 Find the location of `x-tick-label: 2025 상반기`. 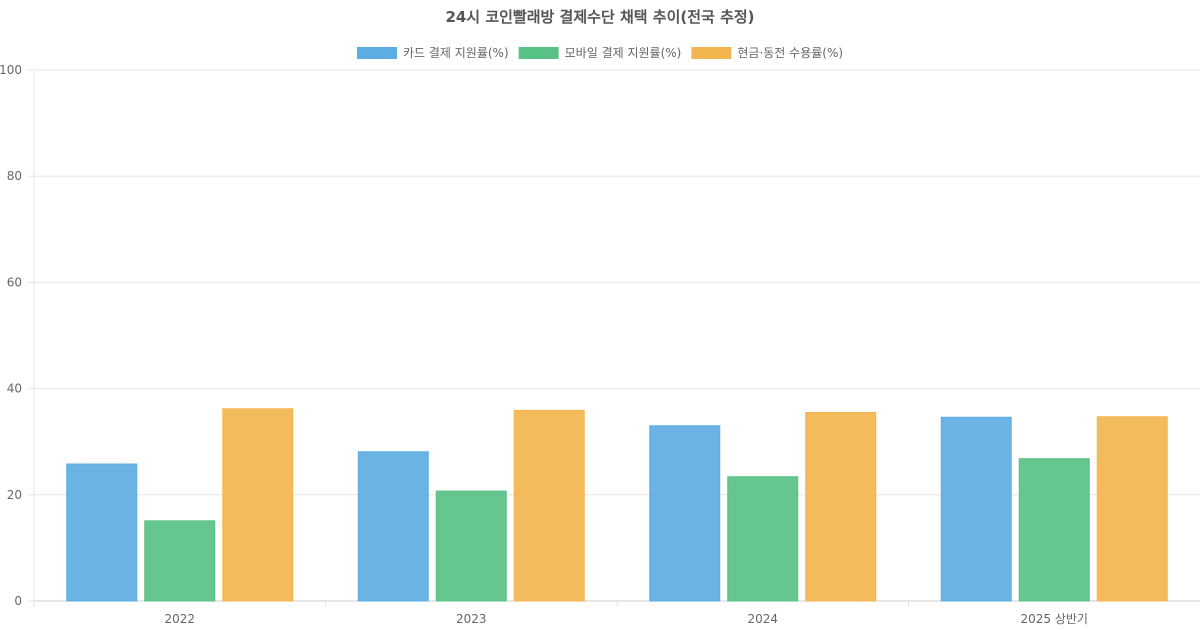

x-tick-label: 2025 상반기 is located at coordinates (1054, 619).